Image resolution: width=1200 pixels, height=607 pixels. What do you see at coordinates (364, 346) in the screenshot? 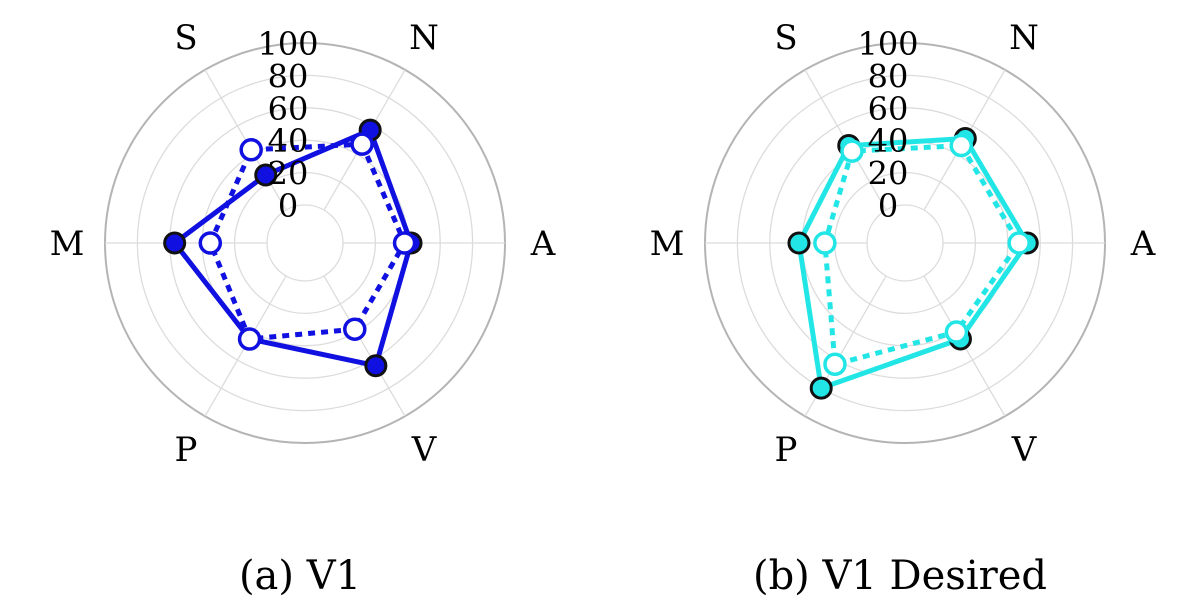
I see `axis-spoke` at bounding box center [364, 346].